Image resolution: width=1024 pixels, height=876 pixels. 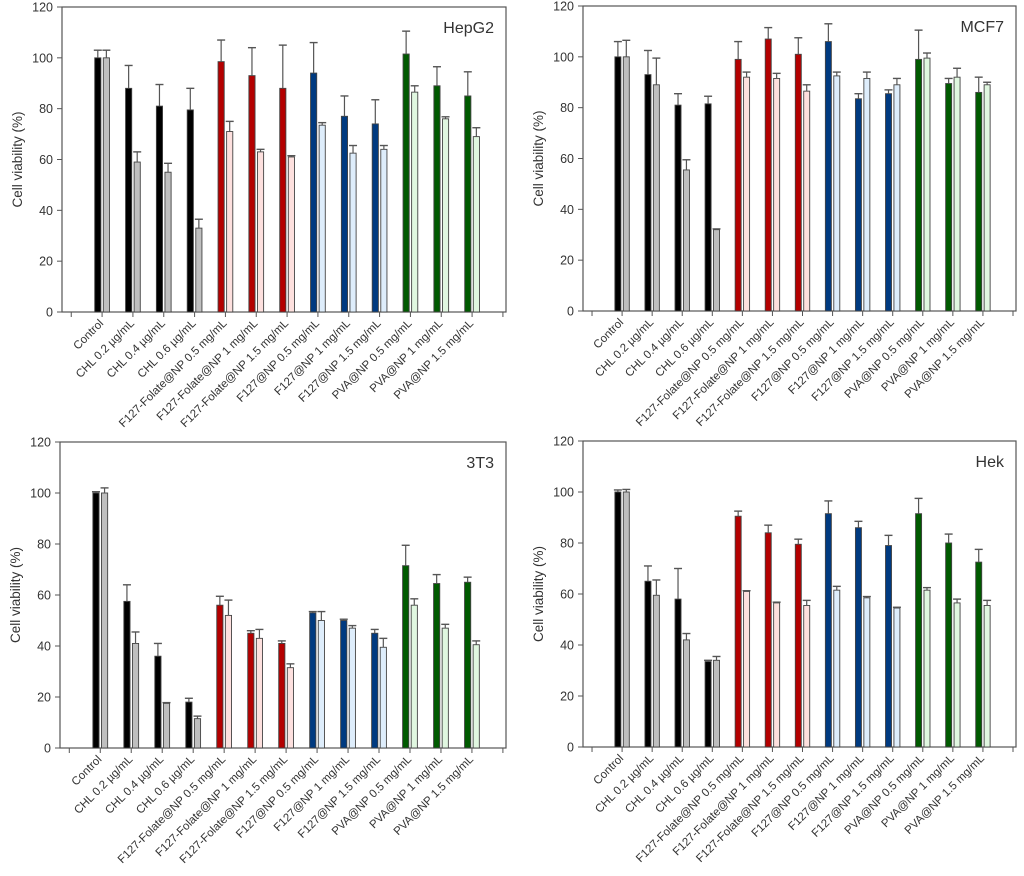 I want to click on bar-dark-control, so click(x=618, y=619).